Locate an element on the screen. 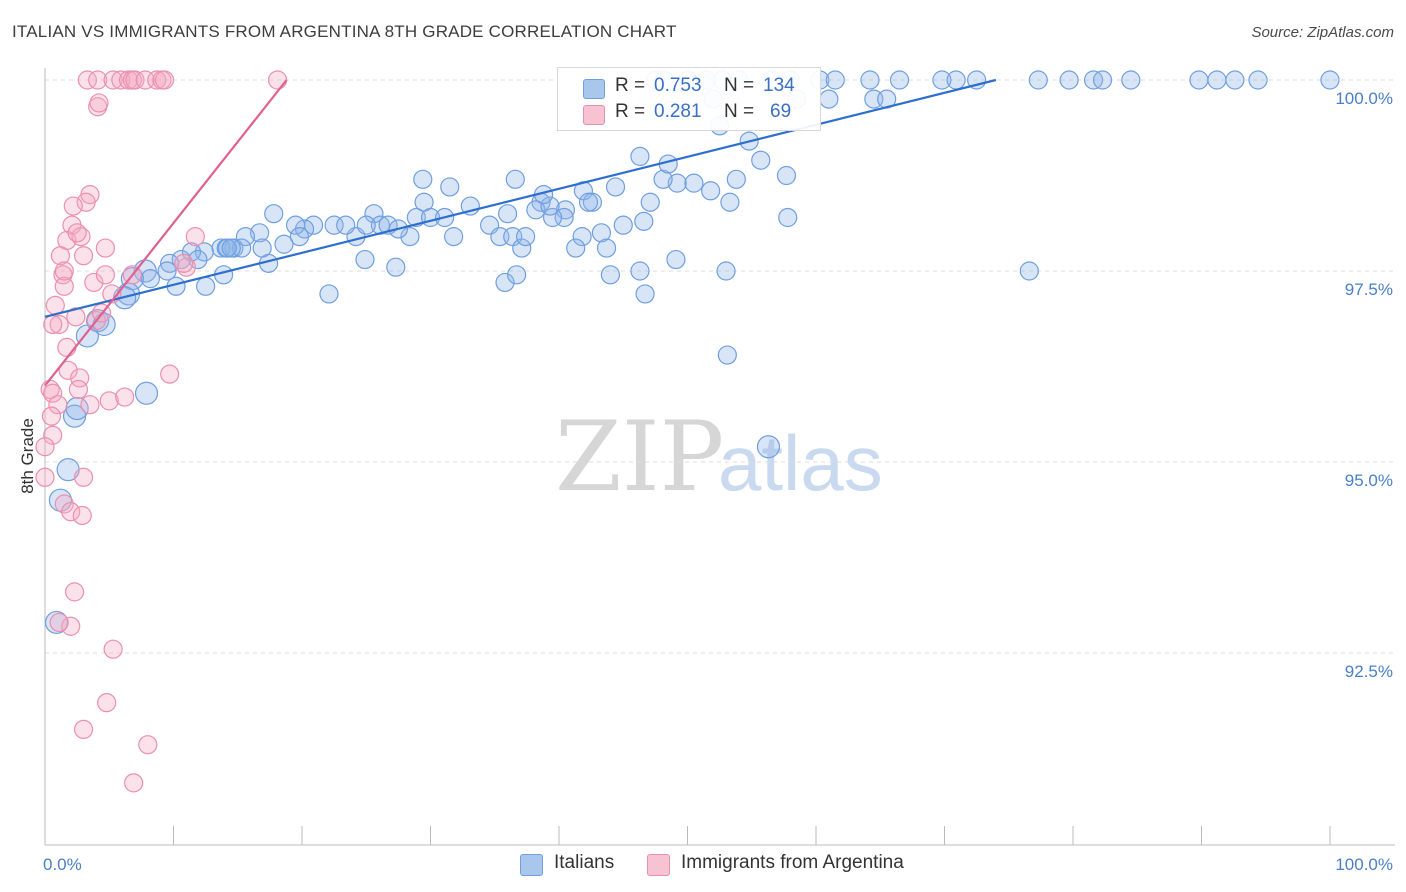  x-tick-label: 100.0% is located at coordinates (1364, 864).